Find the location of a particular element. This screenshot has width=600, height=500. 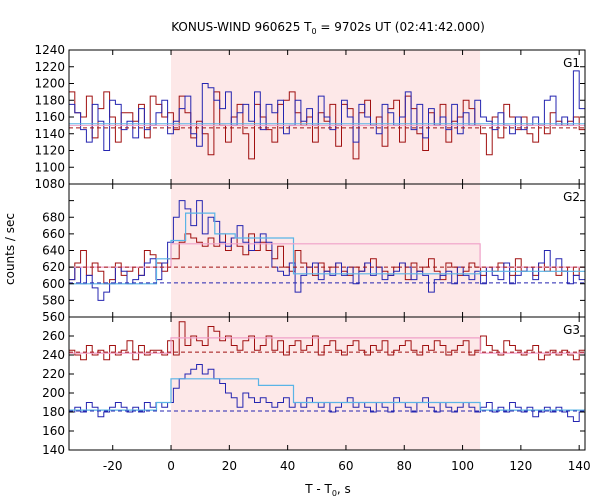

x-tick-label: -20 is located at coordinates (113, 466).